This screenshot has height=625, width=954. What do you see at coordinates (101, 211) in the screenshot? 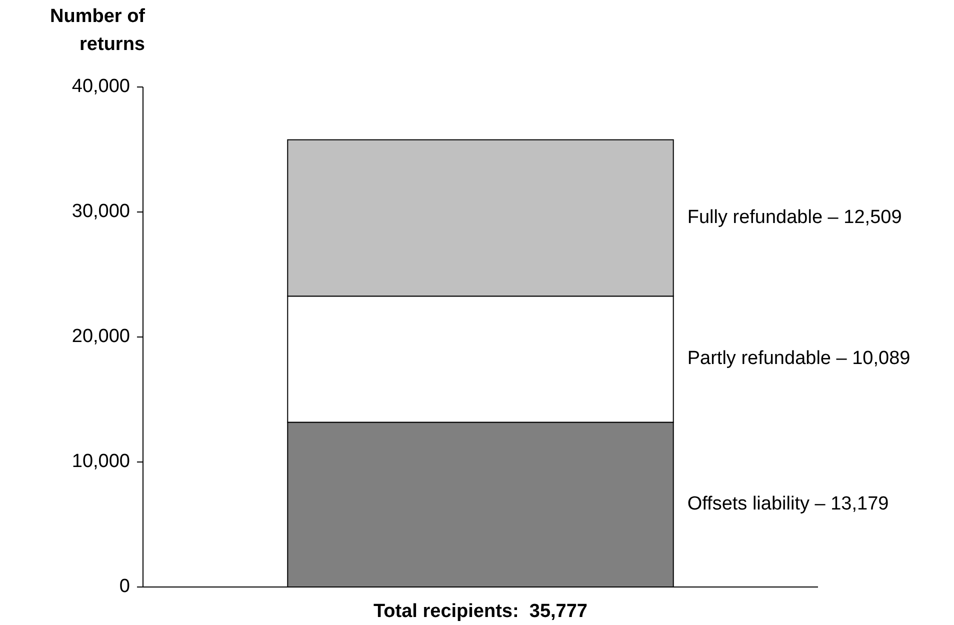
I see `y-tick-label: 30,000` at bounding box center [101, 211].